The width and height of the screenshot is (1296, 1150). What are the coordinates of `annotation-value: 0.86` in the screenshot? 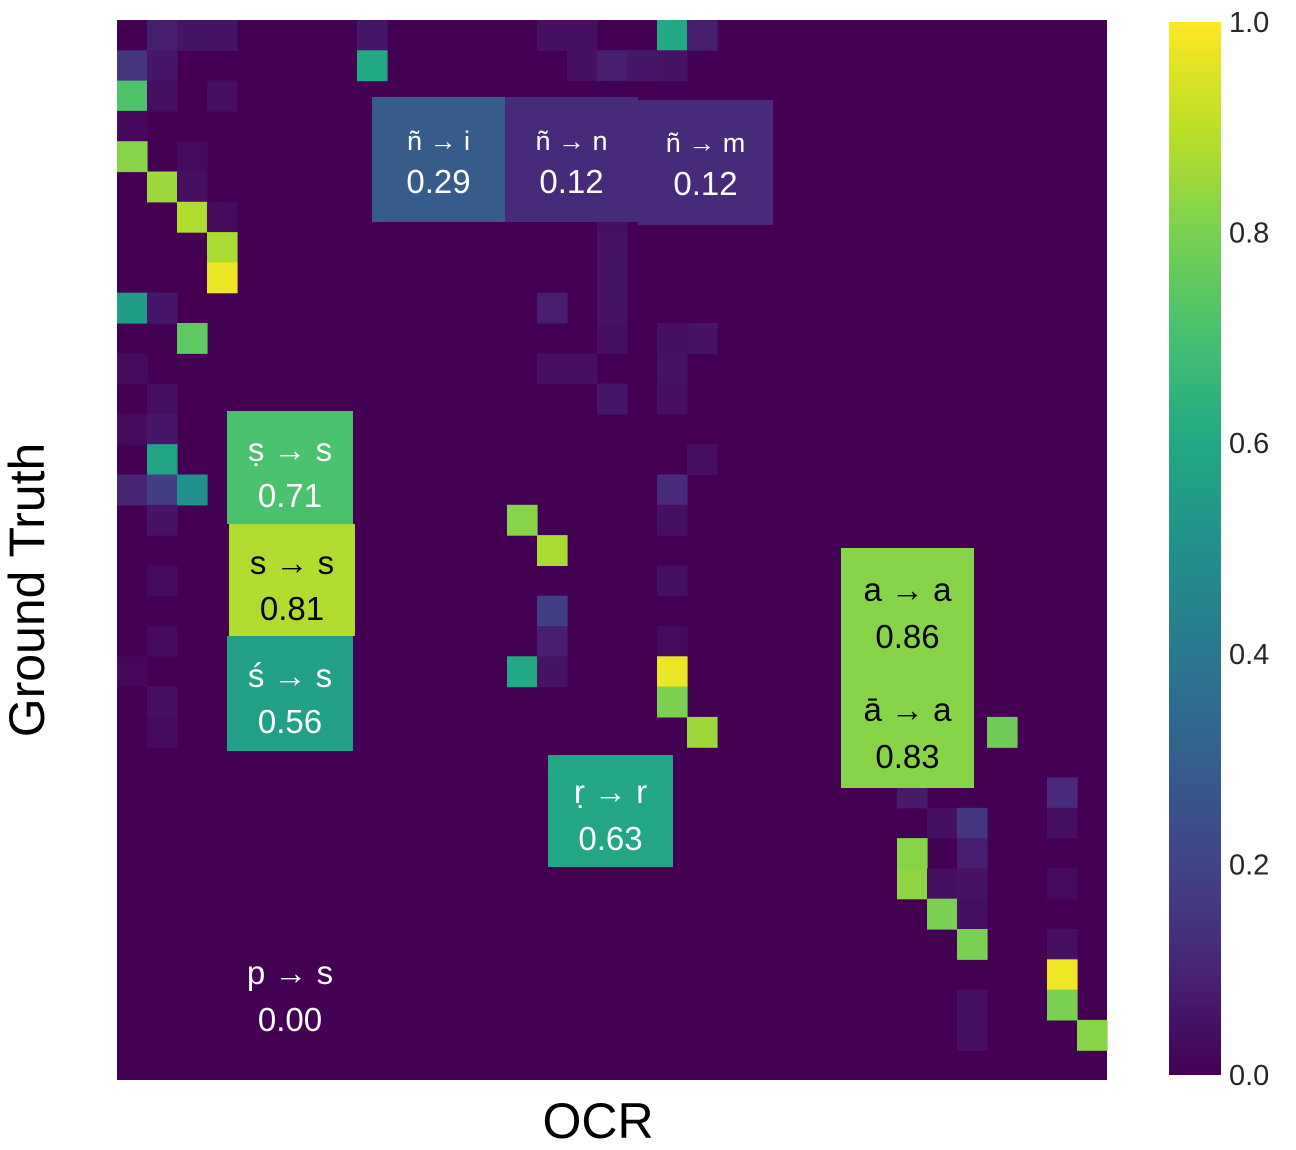 It's located at (907, 636).